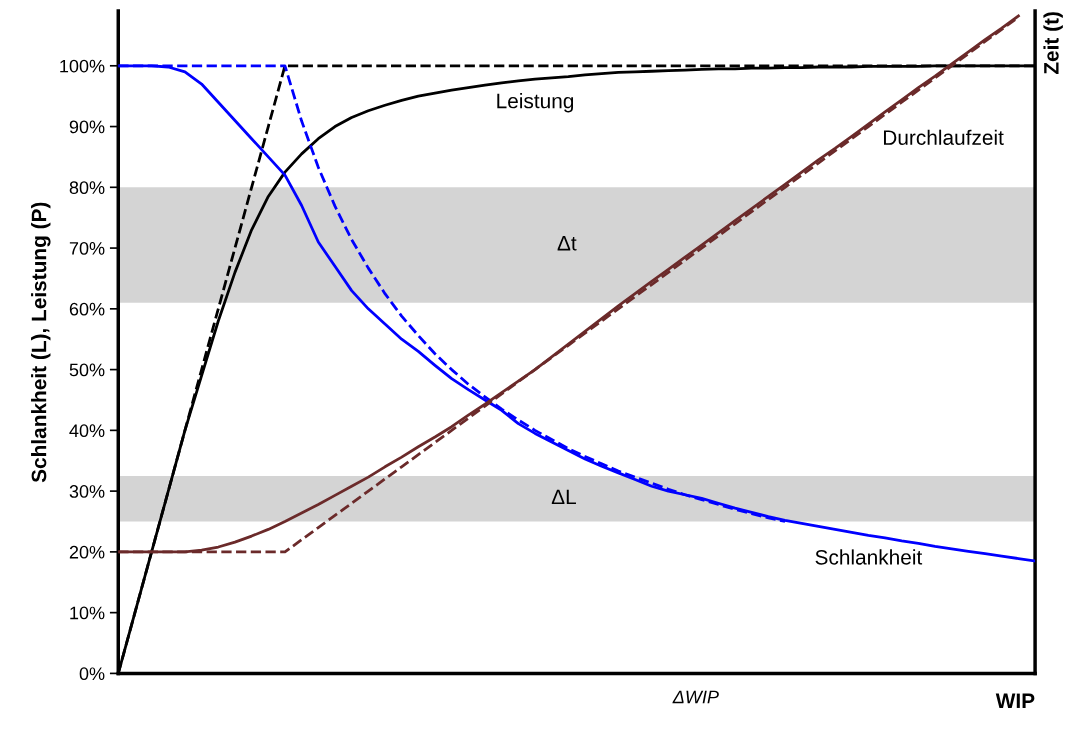 The height and width of the screenshot is (740, 1085). I want to click on series-label: Schlankheit, so click(869, 557).